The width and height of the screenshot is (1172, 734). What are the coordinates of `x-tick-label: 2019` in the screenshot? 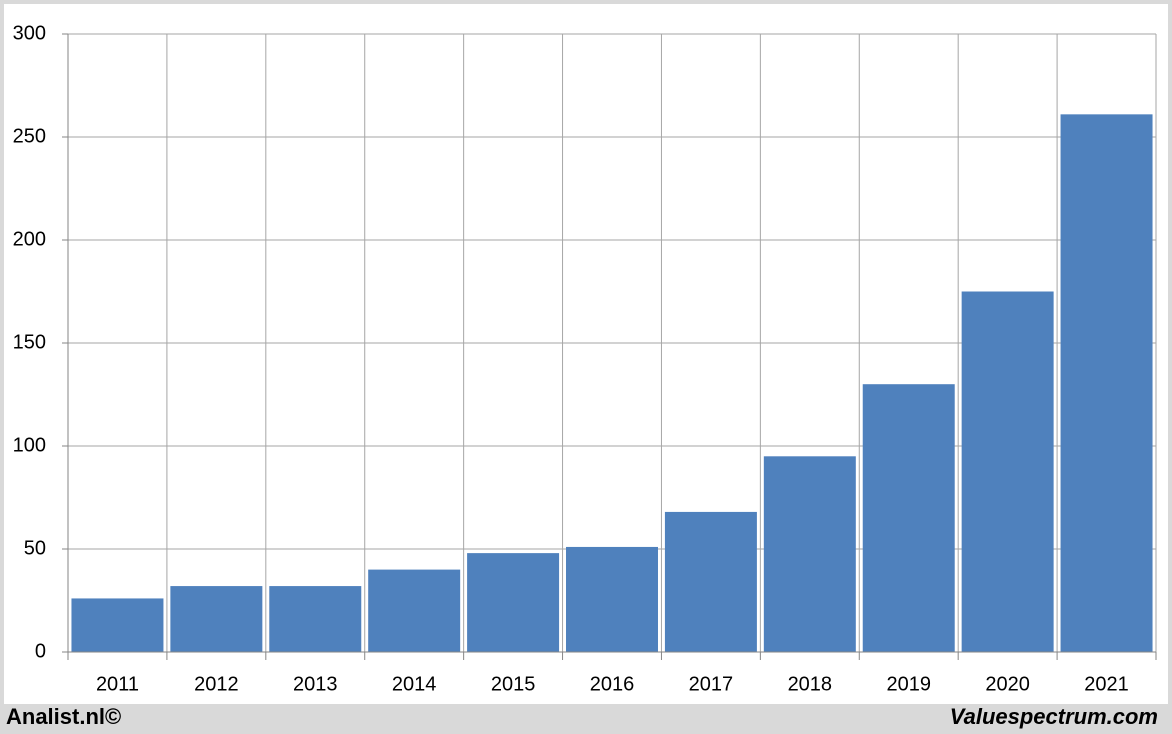 It's located at (908, 684).